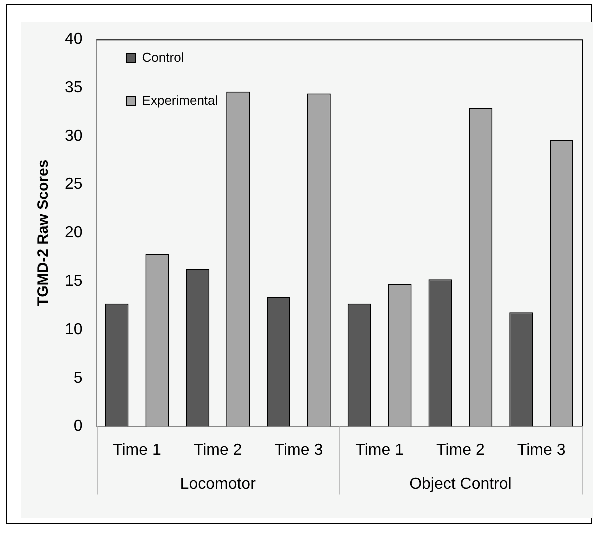 The height and width of the screenshot is (534, 600). Describe the element at coordinates (74, 233) in the screenshot. I see `y-tick-label: 20` at that location.